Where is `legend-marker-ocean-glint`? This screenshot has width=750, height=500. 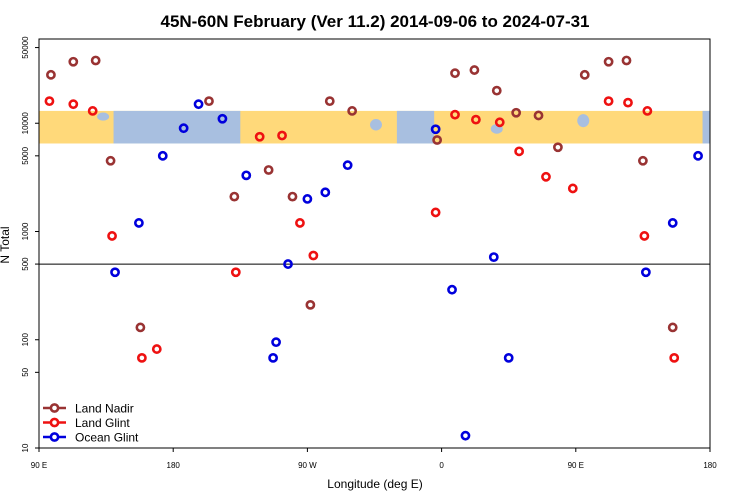
legend-marker-ocean-glint is located at coordinates (54, 437).